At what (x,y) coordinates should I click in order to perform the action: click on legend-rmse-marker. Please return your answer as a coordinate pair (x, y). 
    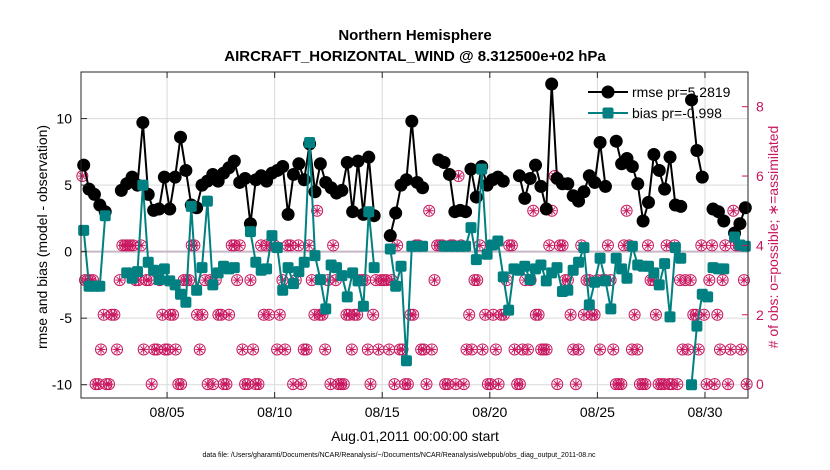
    Looking at the image, I should click on (608, 92).